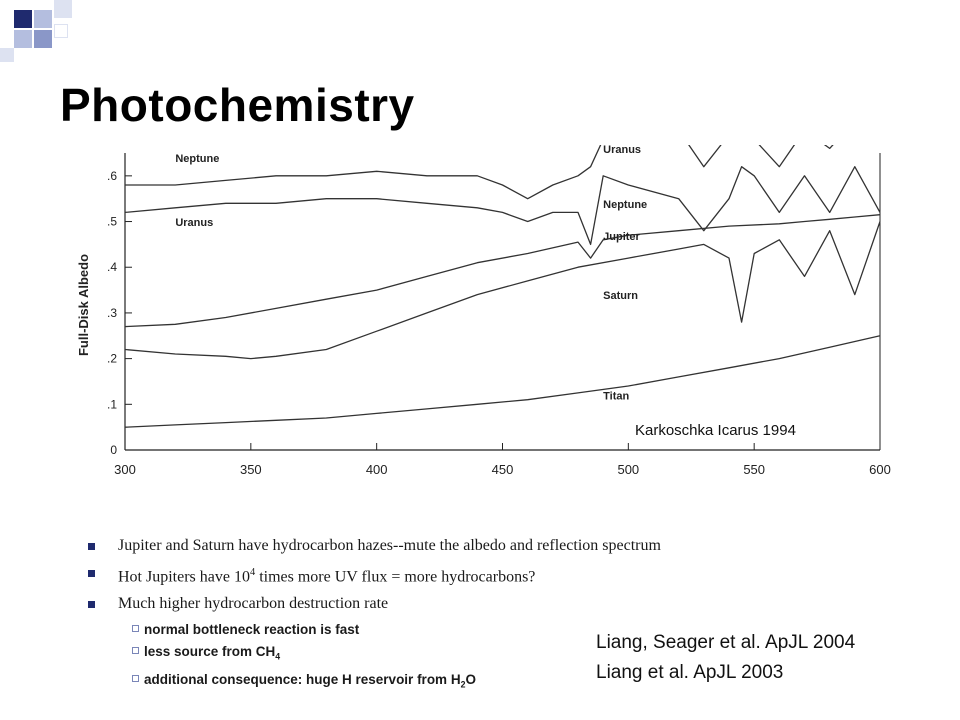  I want to click on reference-1: Liang, Seager et al. ApJL 2004, so click(726, 642).